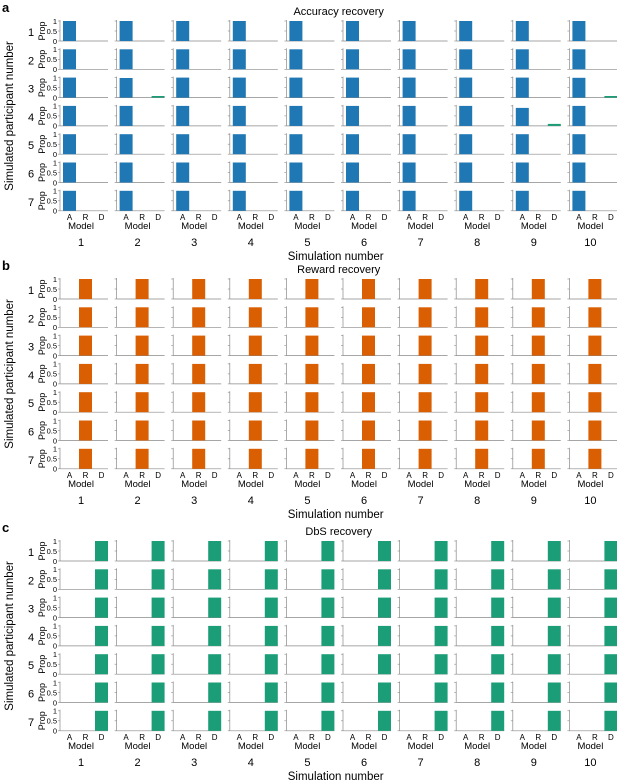  What do you see at coordinates (139, 59) in the screenshot?
I see `subplot-r2-c2` at bounding box center [139, 59].